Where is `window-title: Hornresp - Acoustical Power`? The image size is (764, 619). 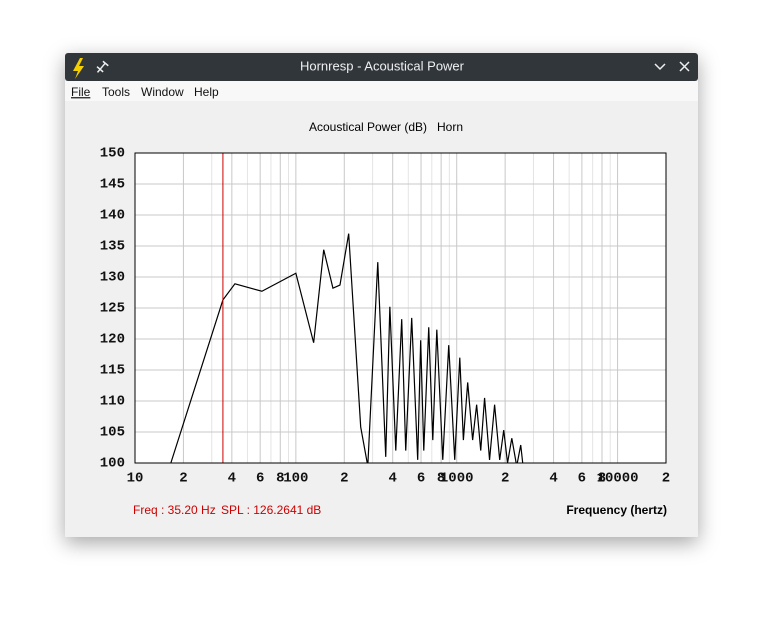 window-title: Hornresp - Acoustical Power is located at coordinates (382, 65).